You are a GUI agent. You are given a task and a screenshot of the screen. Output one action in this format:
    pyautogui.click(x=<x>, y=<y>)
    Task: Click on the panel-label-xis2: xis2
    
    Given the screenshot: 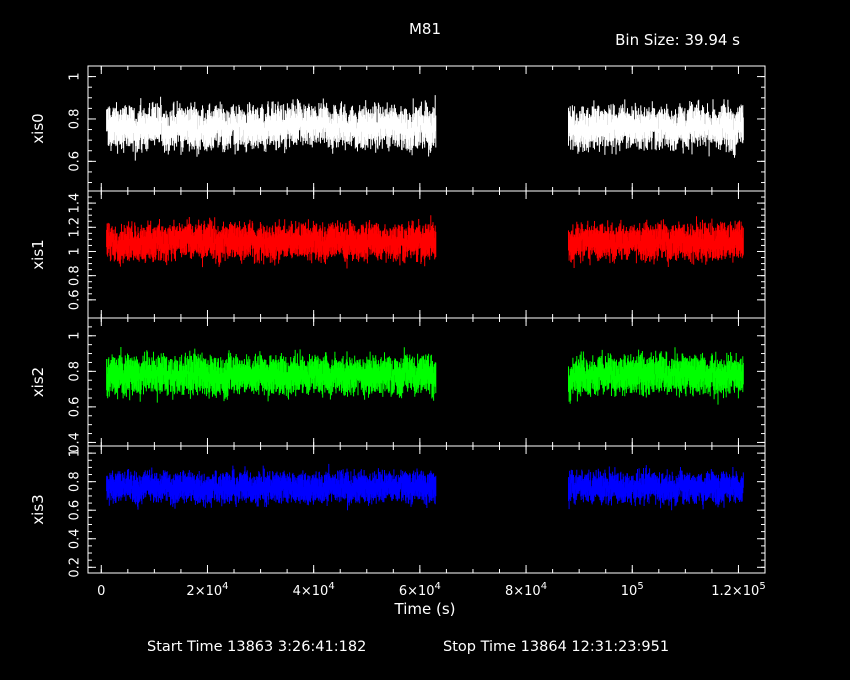 What is the action you would take?
    pyautogui.click(x=38, y=382)
    